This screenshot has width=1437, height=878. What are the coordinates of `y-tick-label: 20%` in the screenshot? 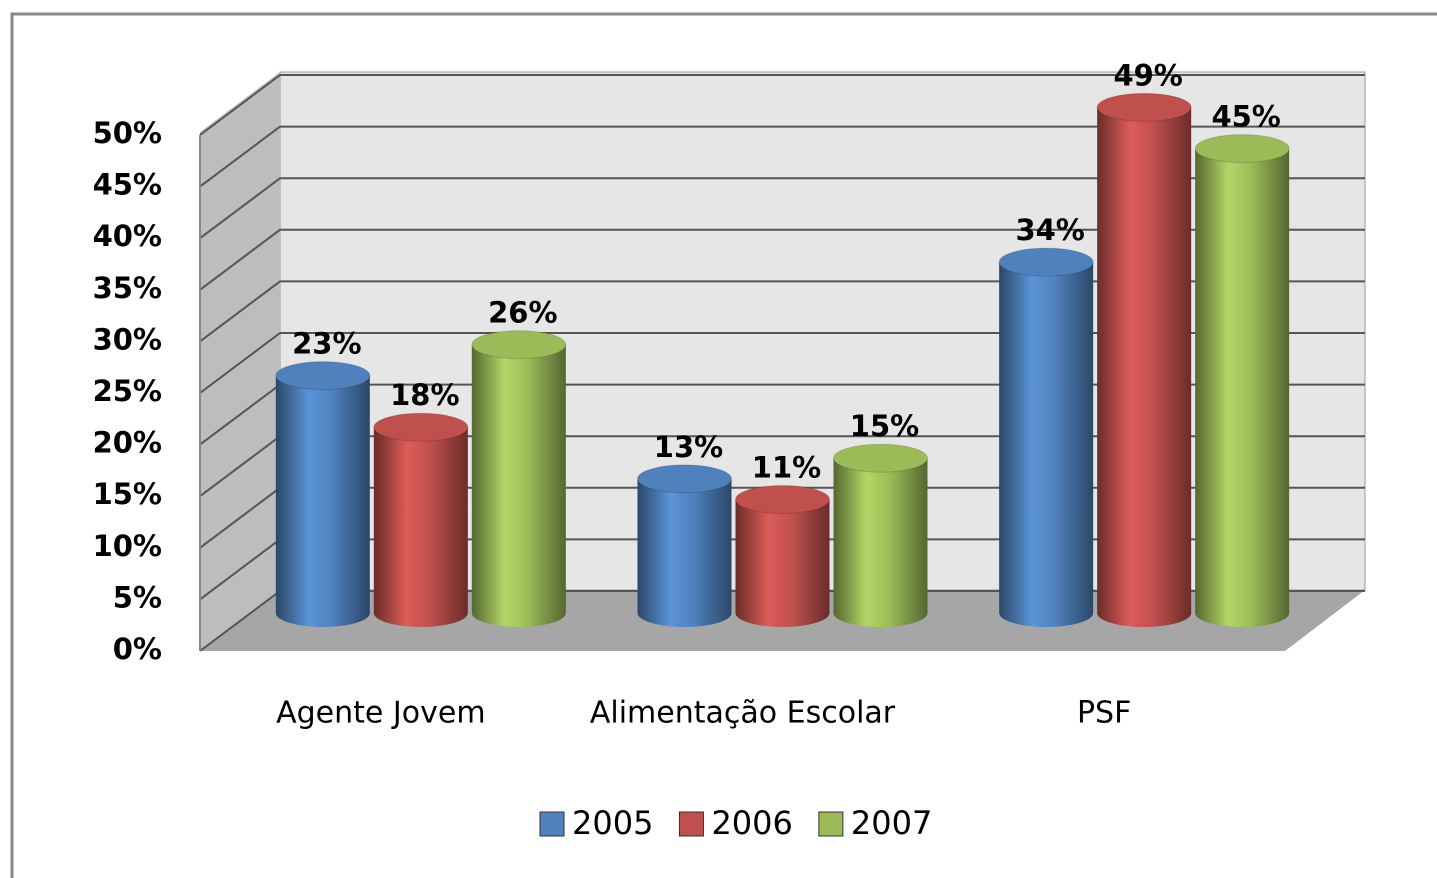 It's located at (127, 443).